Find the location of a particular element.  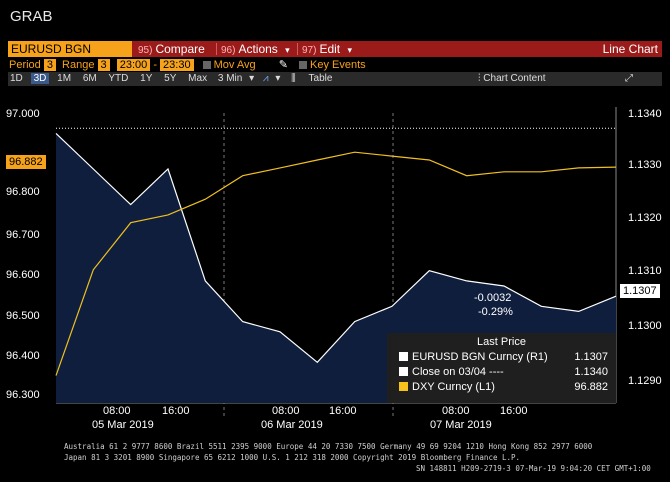

edit-number: 97) is located at coordinates (309, 50).